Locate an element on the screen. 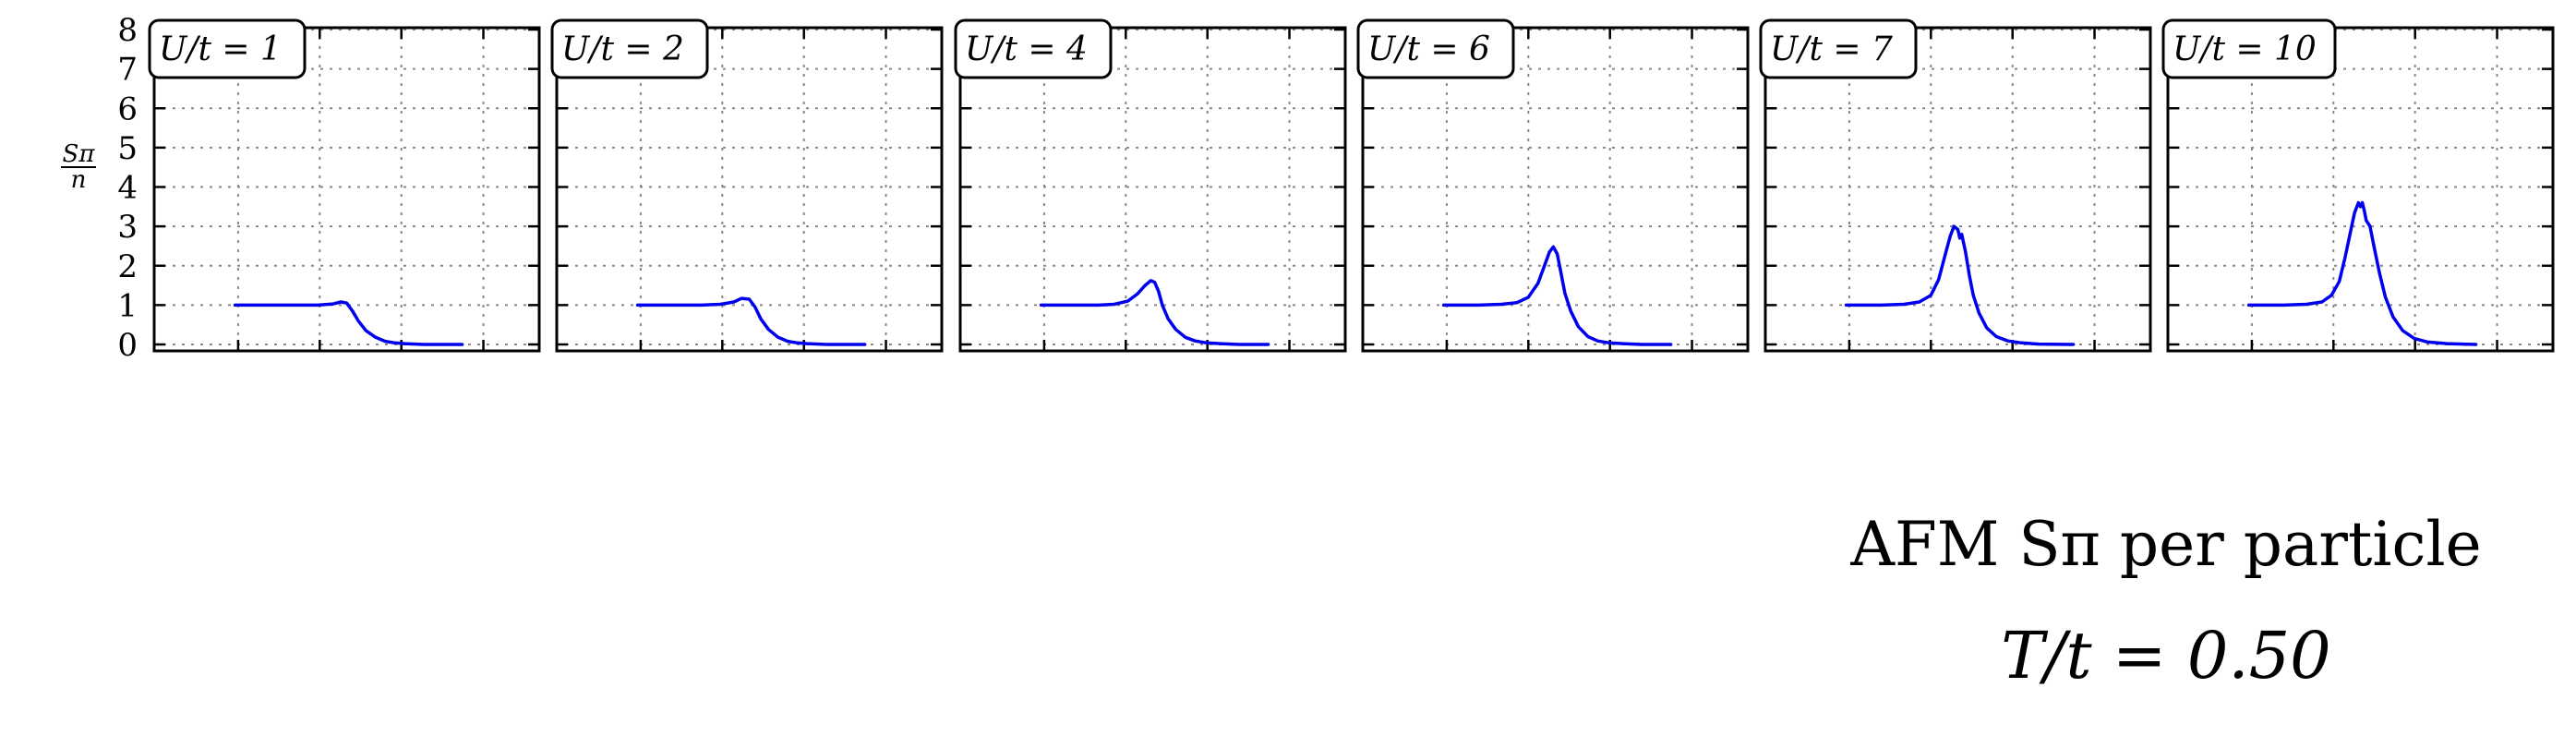 The height and width of the screenshot is (748, 2576). y-tick-label: 2 is located at coordinates (127, 267).